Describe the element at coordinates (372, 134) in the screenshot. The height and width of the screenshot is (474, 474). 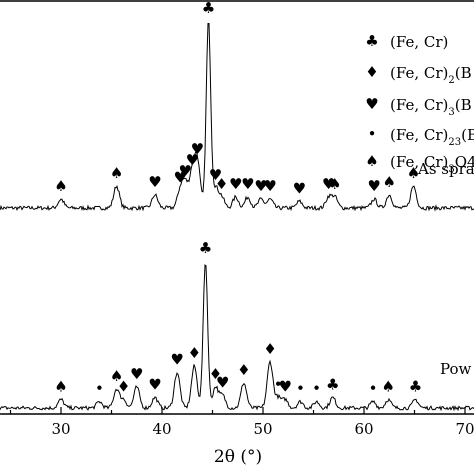
I see `legend-symbol: •` at that location.